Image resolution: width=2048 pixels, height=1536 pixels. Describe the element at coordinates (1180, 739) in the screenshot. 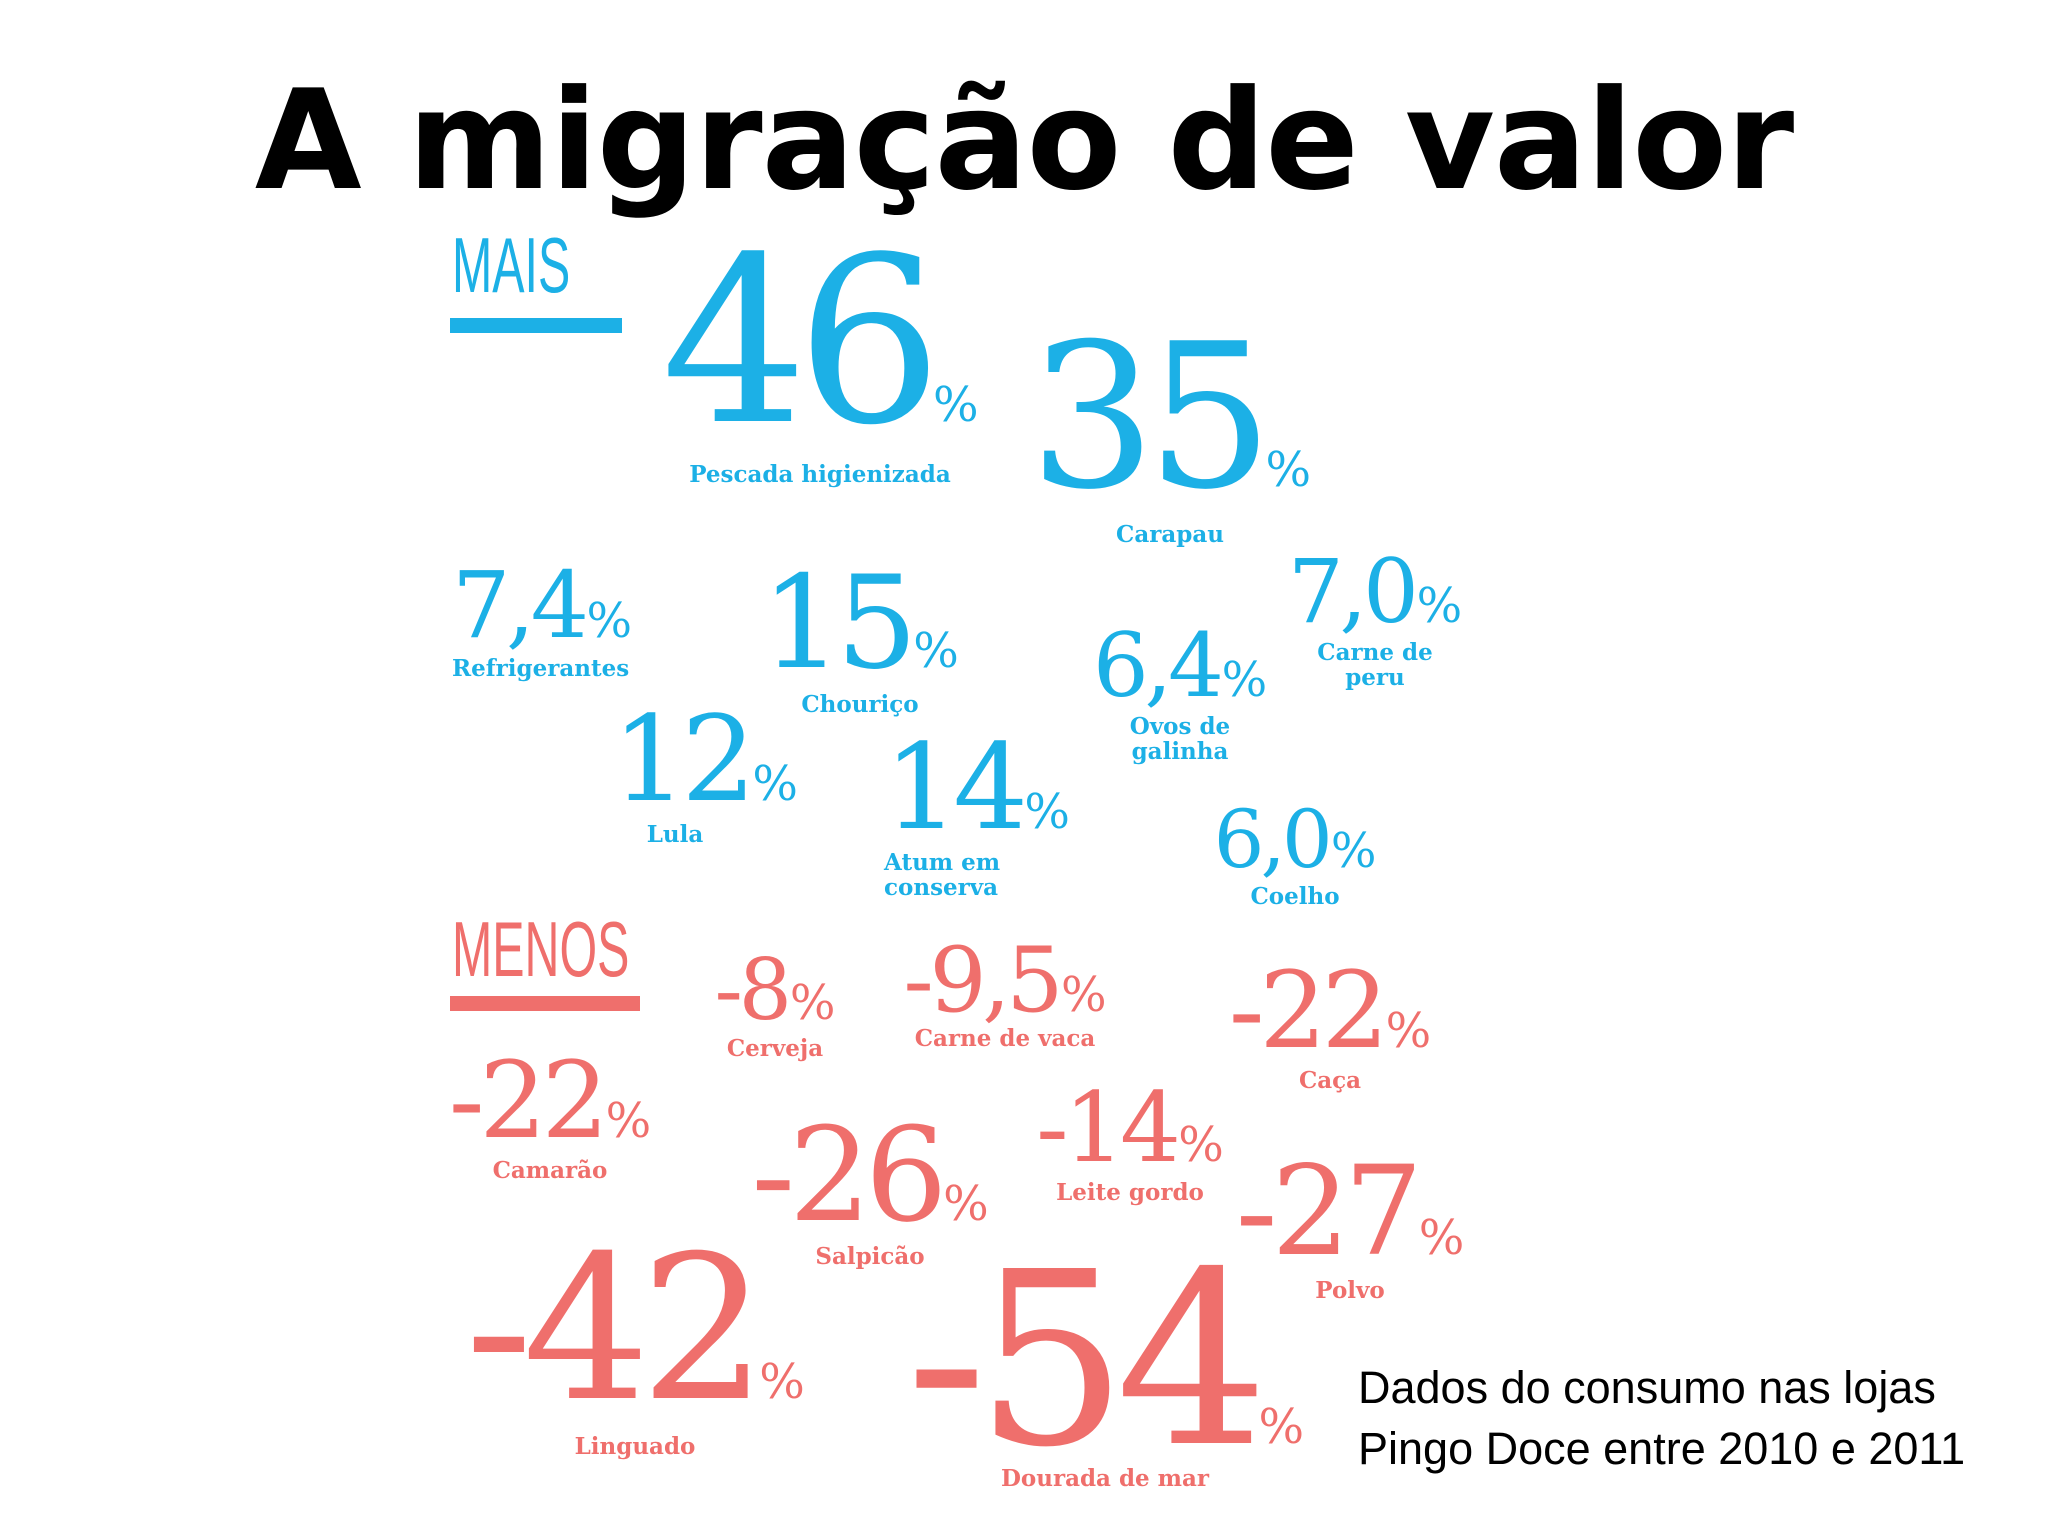

I see `stat-label: Ovos de galinha` at that location.